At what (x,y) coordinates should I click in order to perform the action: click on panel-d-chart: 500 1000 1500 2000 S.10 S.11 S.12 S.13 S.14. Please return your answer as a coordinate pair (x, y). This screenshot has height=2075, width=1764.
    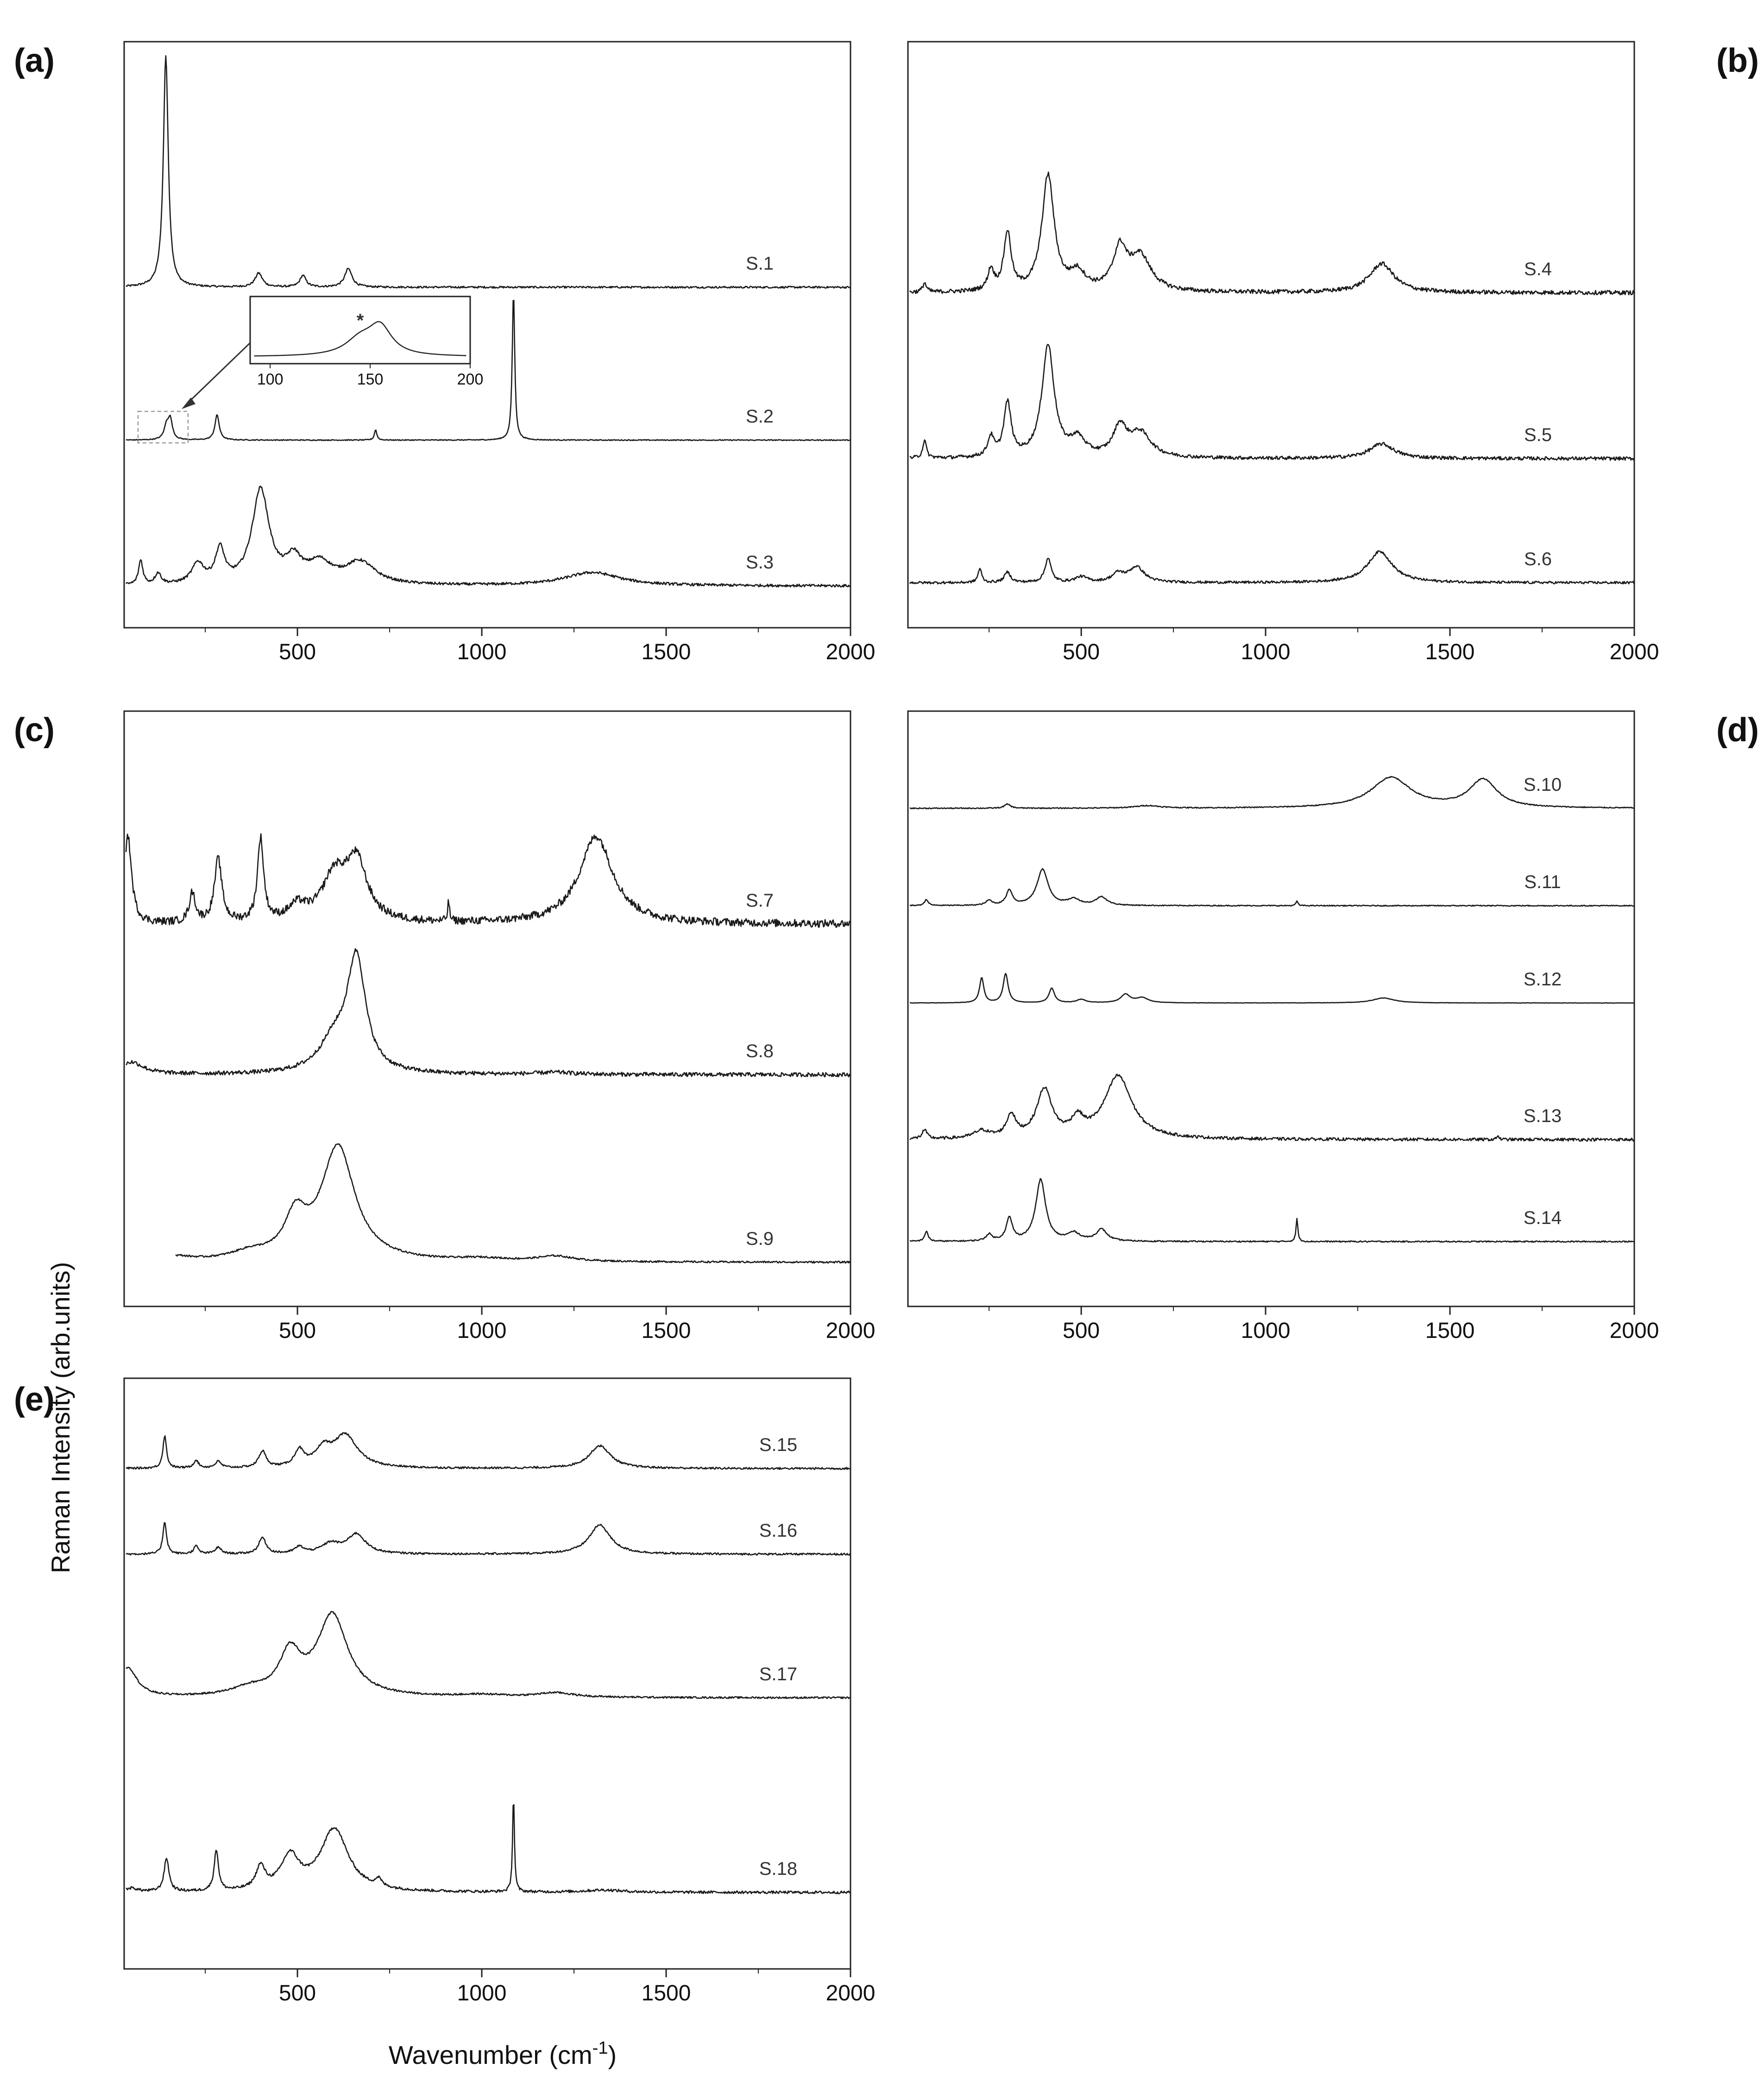
    Looking at the image, I should click on (1283, 1026).